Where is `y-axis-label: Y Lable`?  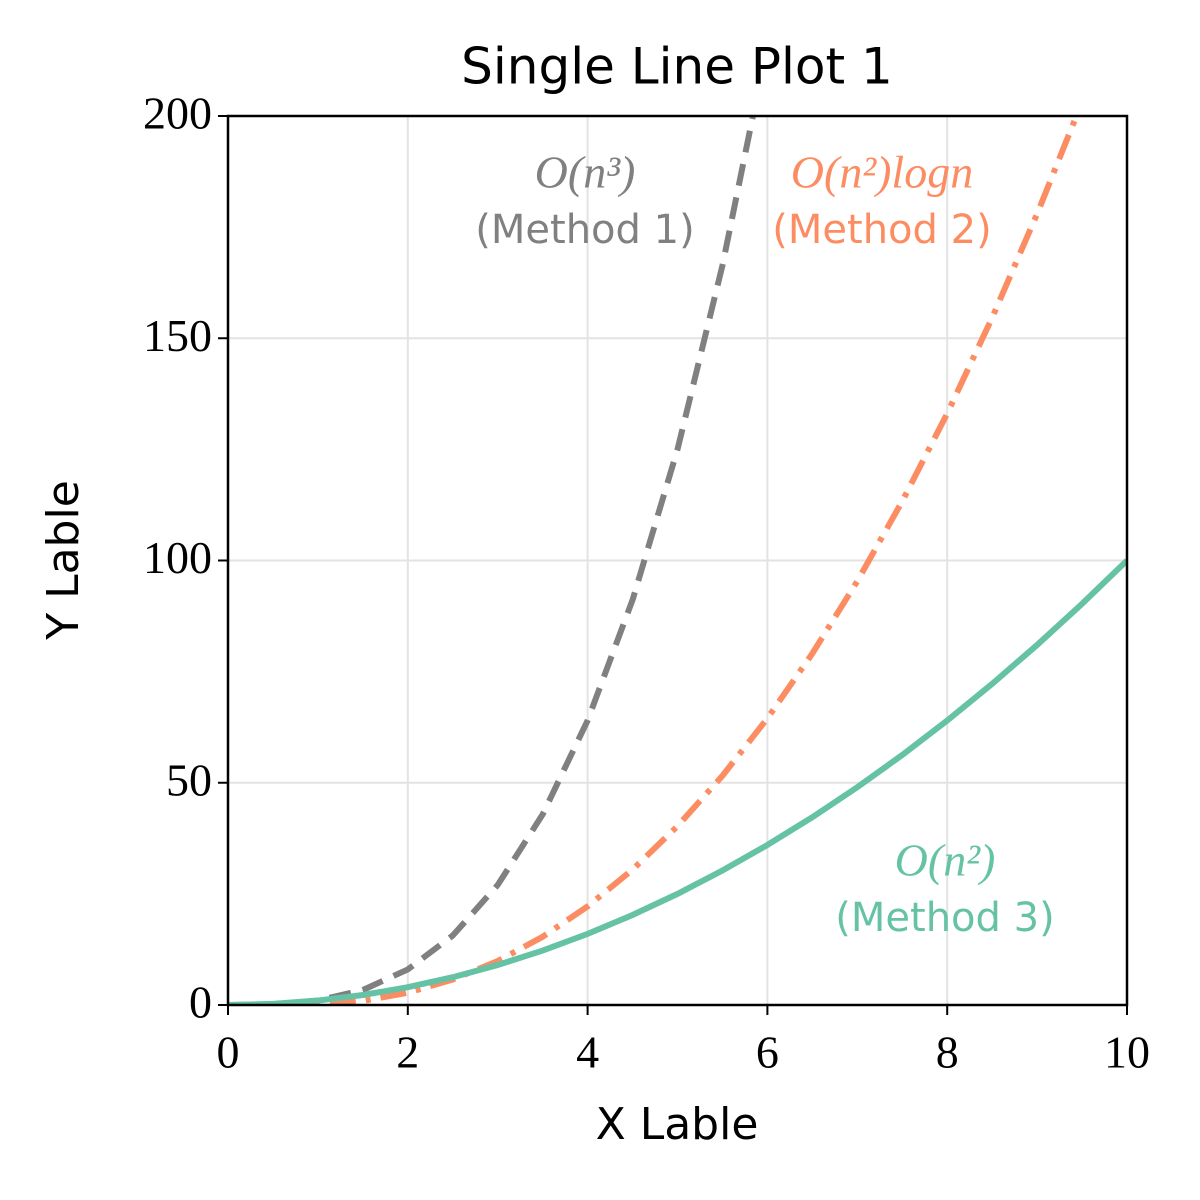
y-axis-label: Y Lable is located at coordinates (63, 560).